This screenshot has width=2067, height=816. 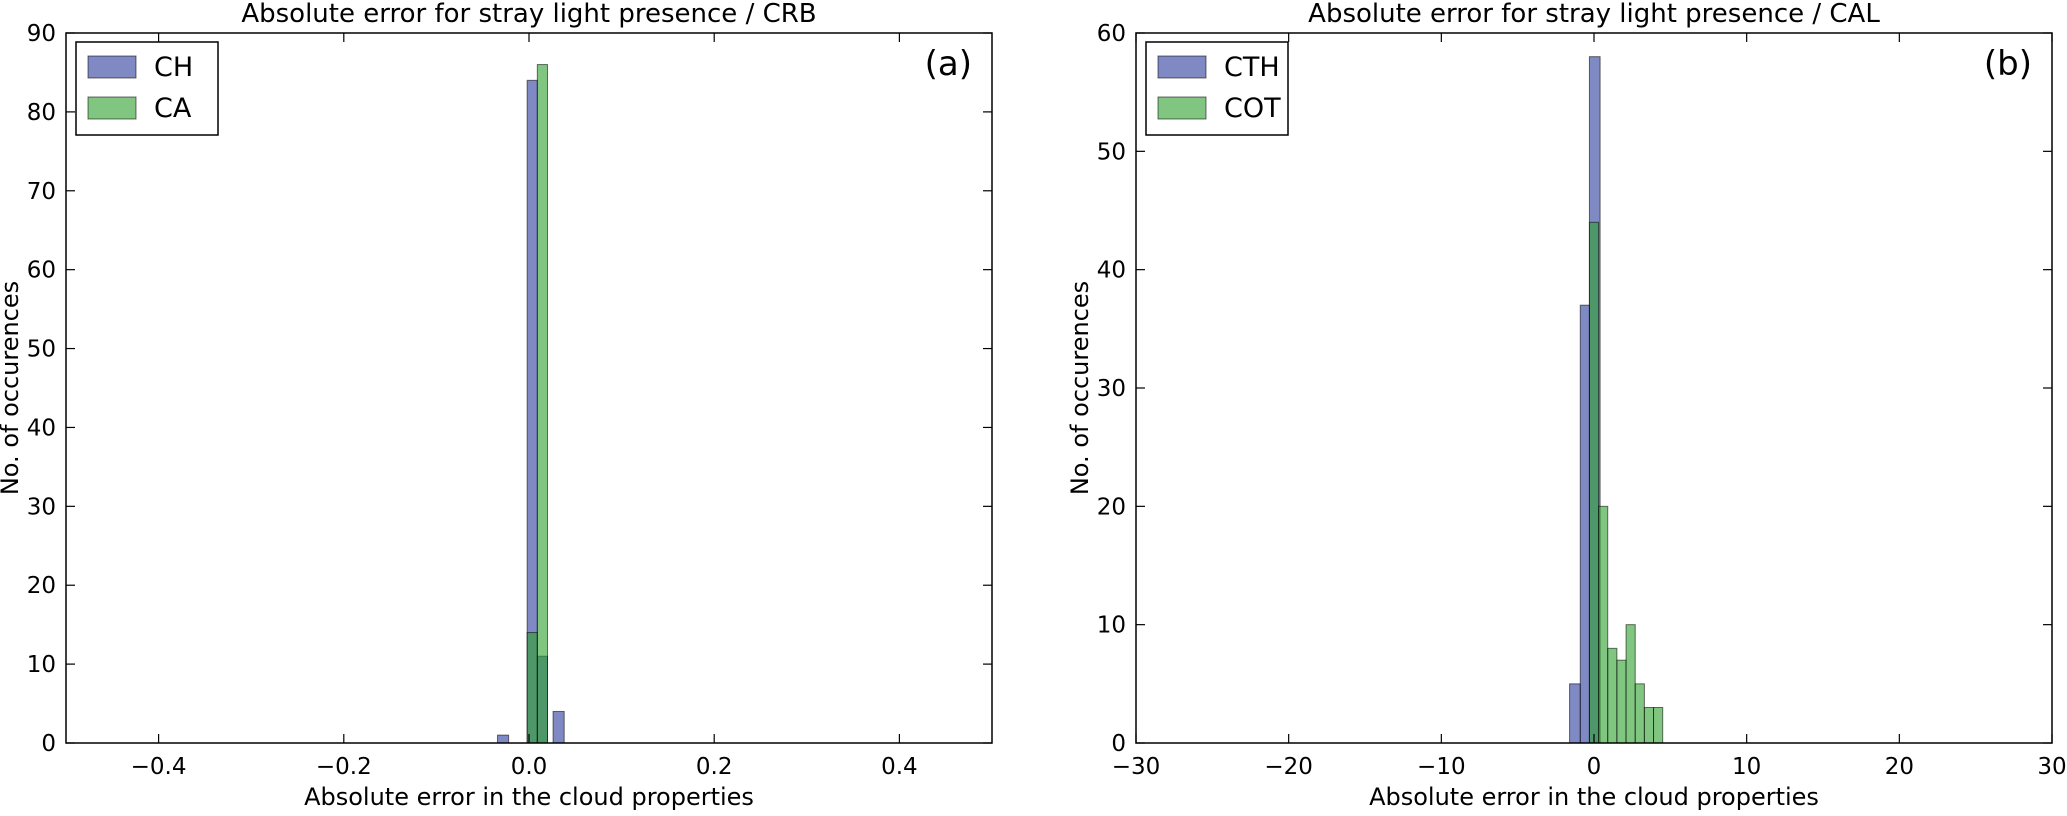 What do you see at coordinates (1182, 108) in the screenshot?
I see `legend-swatch-cot` at bounding box center [1182, 108].